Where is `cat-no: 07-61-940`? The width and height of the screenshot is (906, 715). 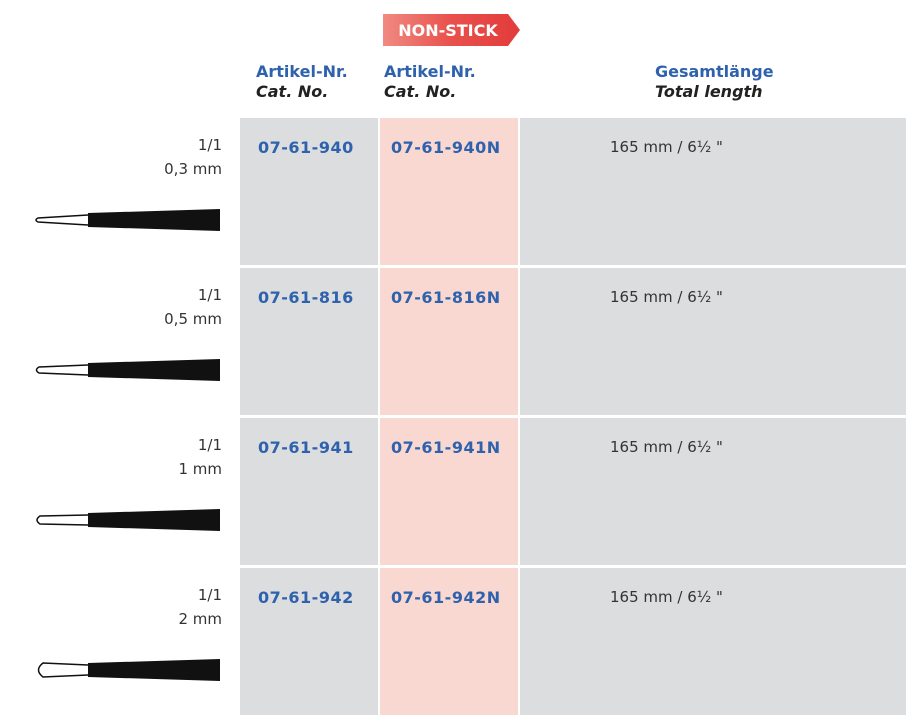
cat-no: 07-61-940 is located at coordinates (306, 147).